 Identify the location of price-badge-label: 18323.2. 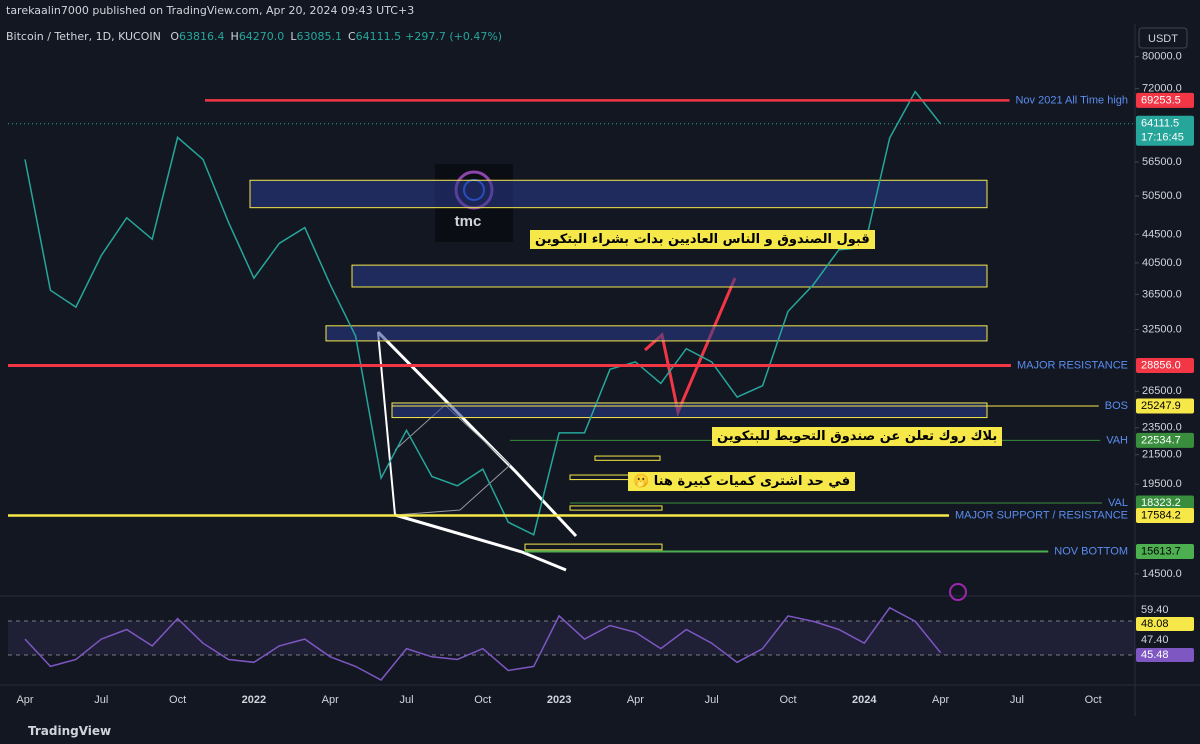
(1161, 503).